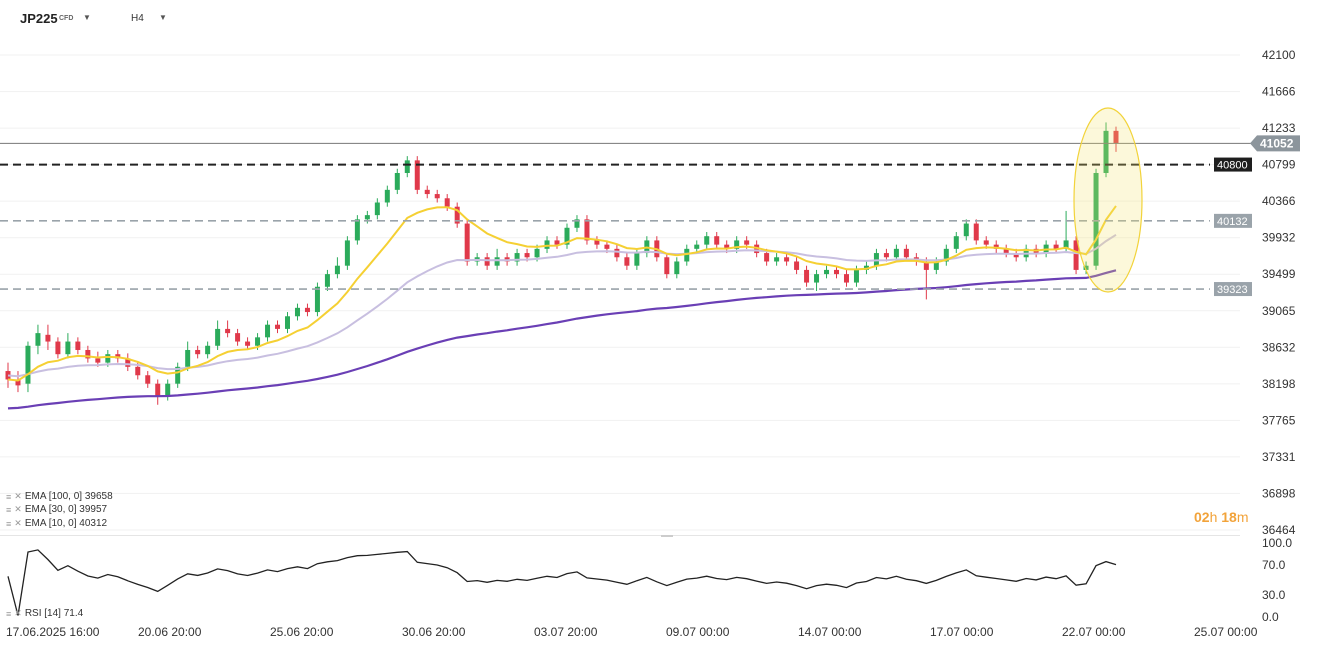 The height and width of the screenshot is (647, 1320). I want to click on price-tick-label: 41666, so click(1279, 92).